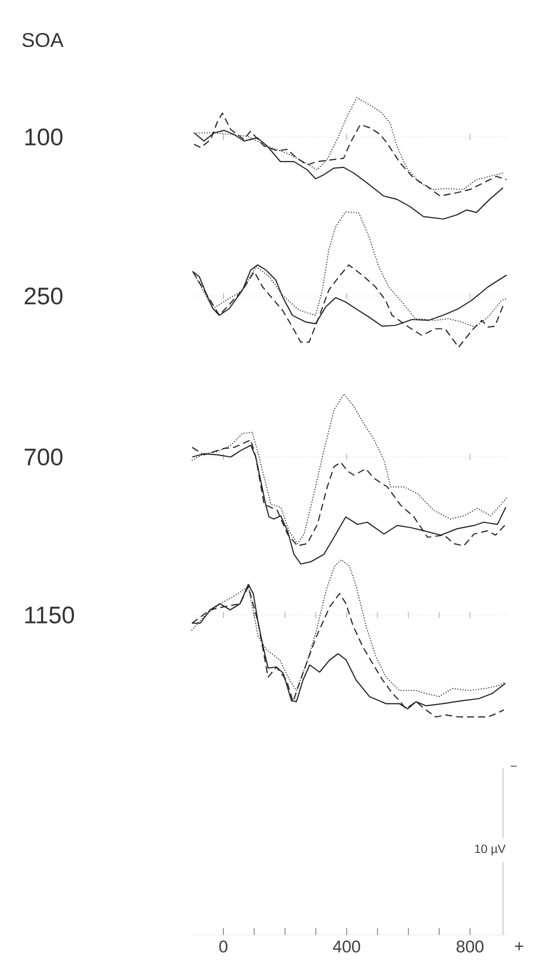  I want to click on text: 700, so click(43, 457).